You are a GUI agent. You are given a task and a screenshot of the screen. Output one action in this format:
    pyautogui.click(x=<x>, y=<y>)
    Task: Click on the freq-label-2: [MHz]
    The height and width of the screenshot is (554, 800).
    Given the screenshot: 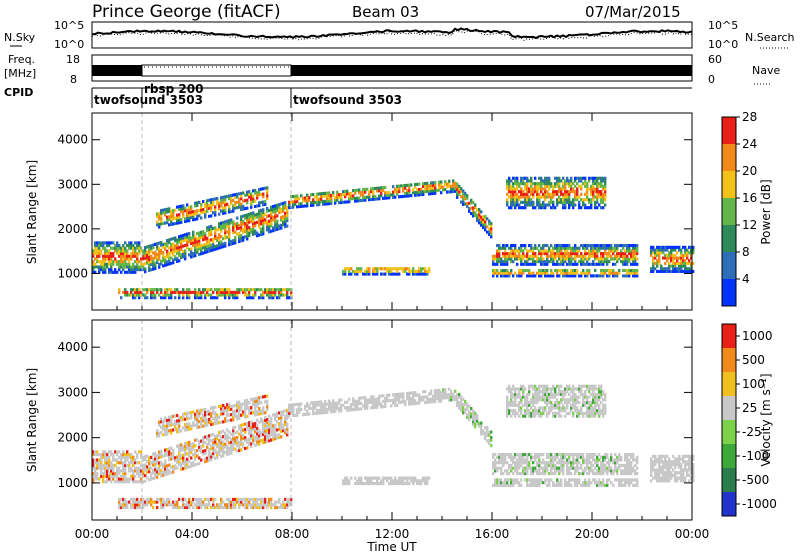 What is the action you would take?
    pyautogui.click(x=20, y=73)
    